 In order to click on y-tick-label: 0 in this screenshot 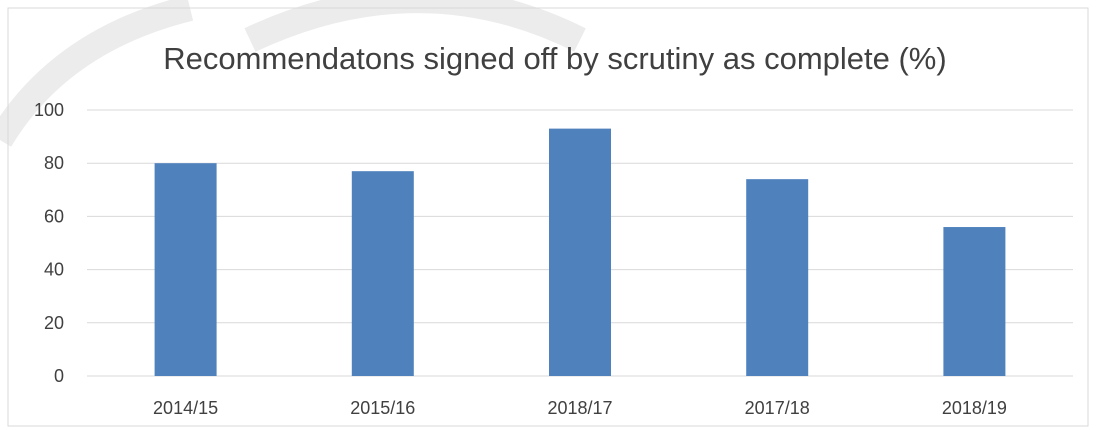, I will do `click(59, 376)`.